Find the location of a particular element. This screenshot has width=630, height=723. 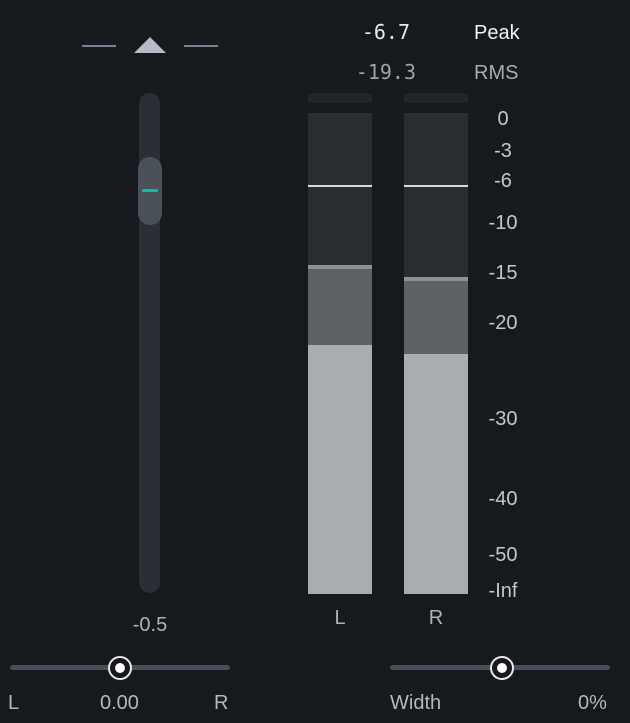

pan-slider-knob is located at coordinates (120, 668).